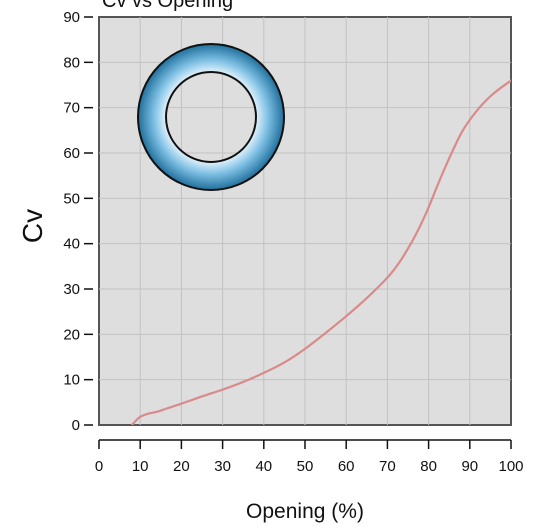 The height and width of the screenshot is (527, 534). What do you see at coordinates (167, 6) in the screenshot?
I see `chart-title: Cv vs Opening` at bounding box center [167, 6].